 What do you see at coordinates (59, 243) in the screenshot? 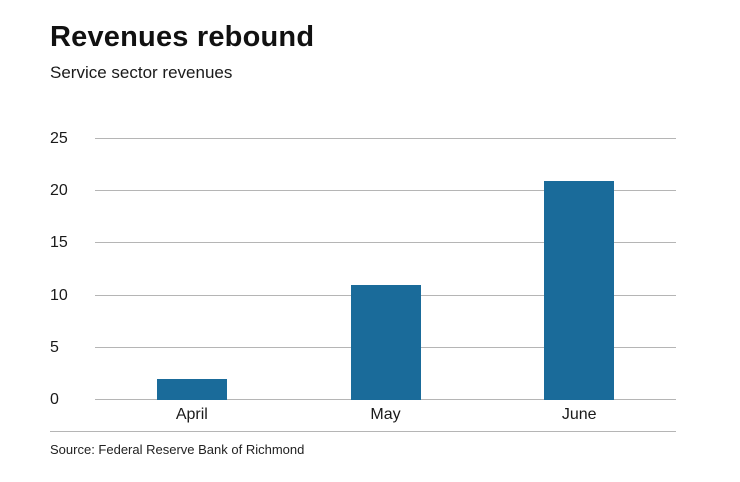
I see `y-tick-label-15: 15` at bounding box center [59, 243].